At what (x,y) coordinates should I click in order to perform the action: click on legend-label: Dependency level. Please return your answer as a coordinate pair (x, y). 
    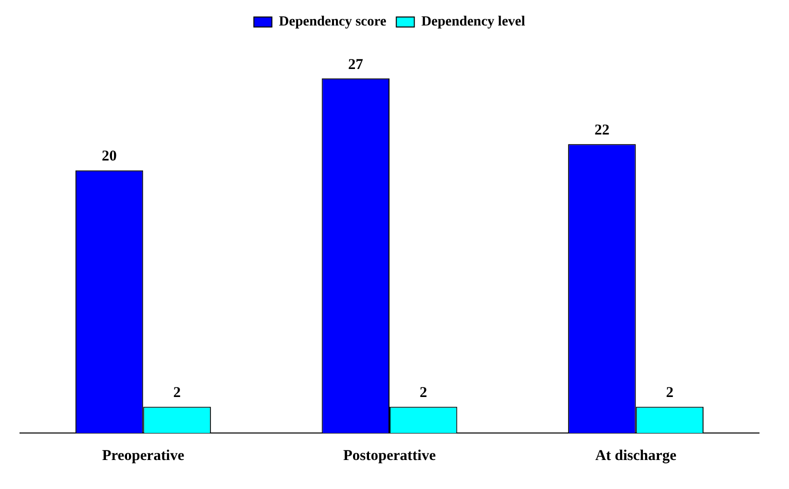
    Looking at the image, I should click on (473, 22).